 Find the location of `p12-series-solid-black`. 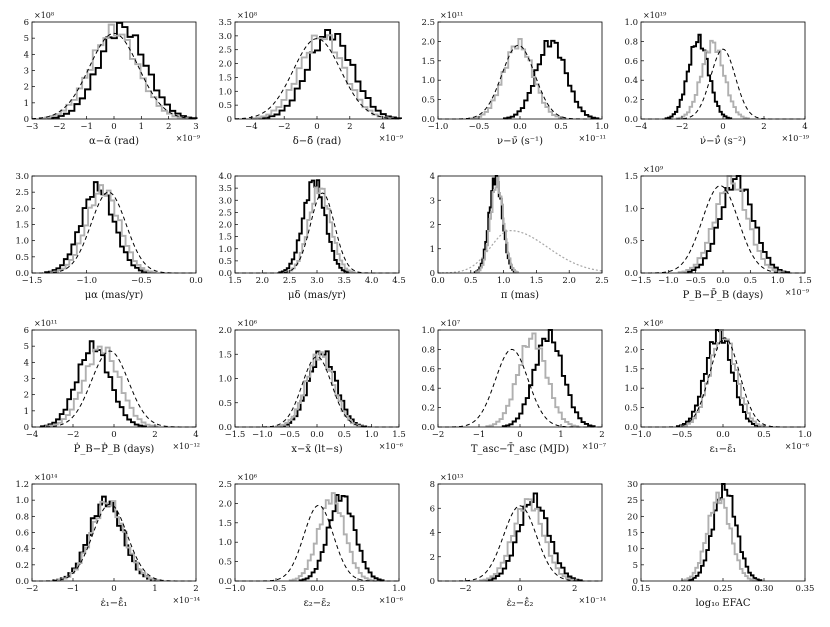

p12-series-solid-black is located at coordinates (718, 378).